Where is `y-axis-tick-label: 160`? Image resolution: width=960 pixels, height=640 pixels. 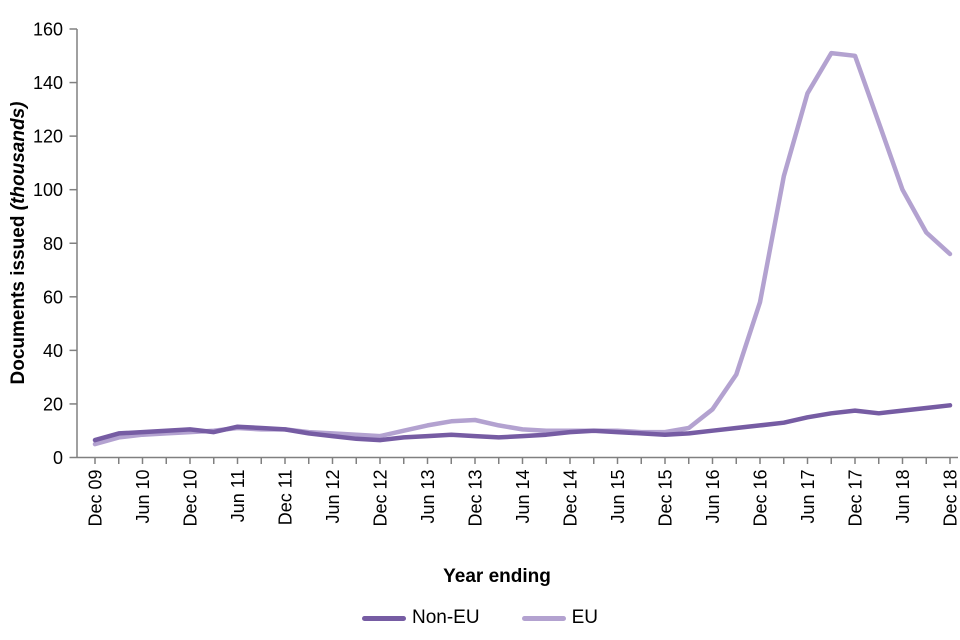 y-axis-tick-label: 160 is located at coordinates (48, 30).